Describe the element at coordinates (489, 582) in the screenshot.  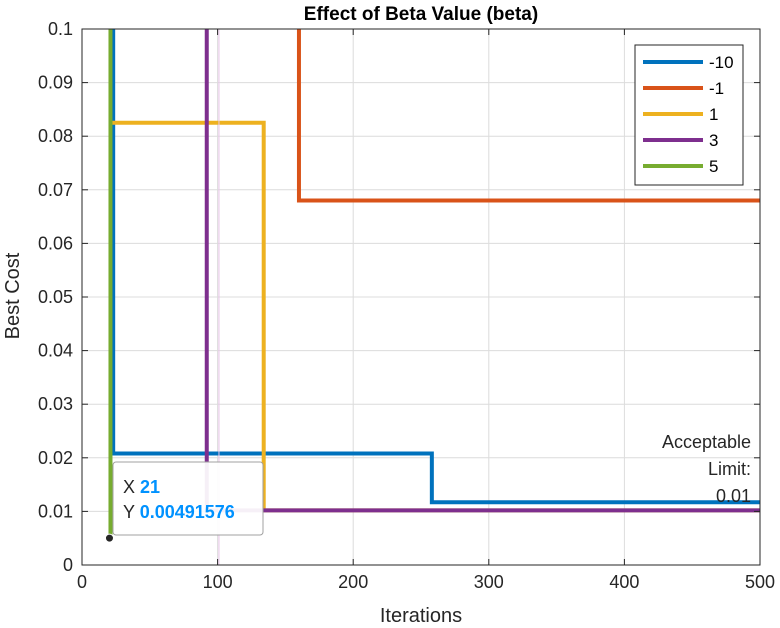
I see `x-tick-label: 300` at that location.